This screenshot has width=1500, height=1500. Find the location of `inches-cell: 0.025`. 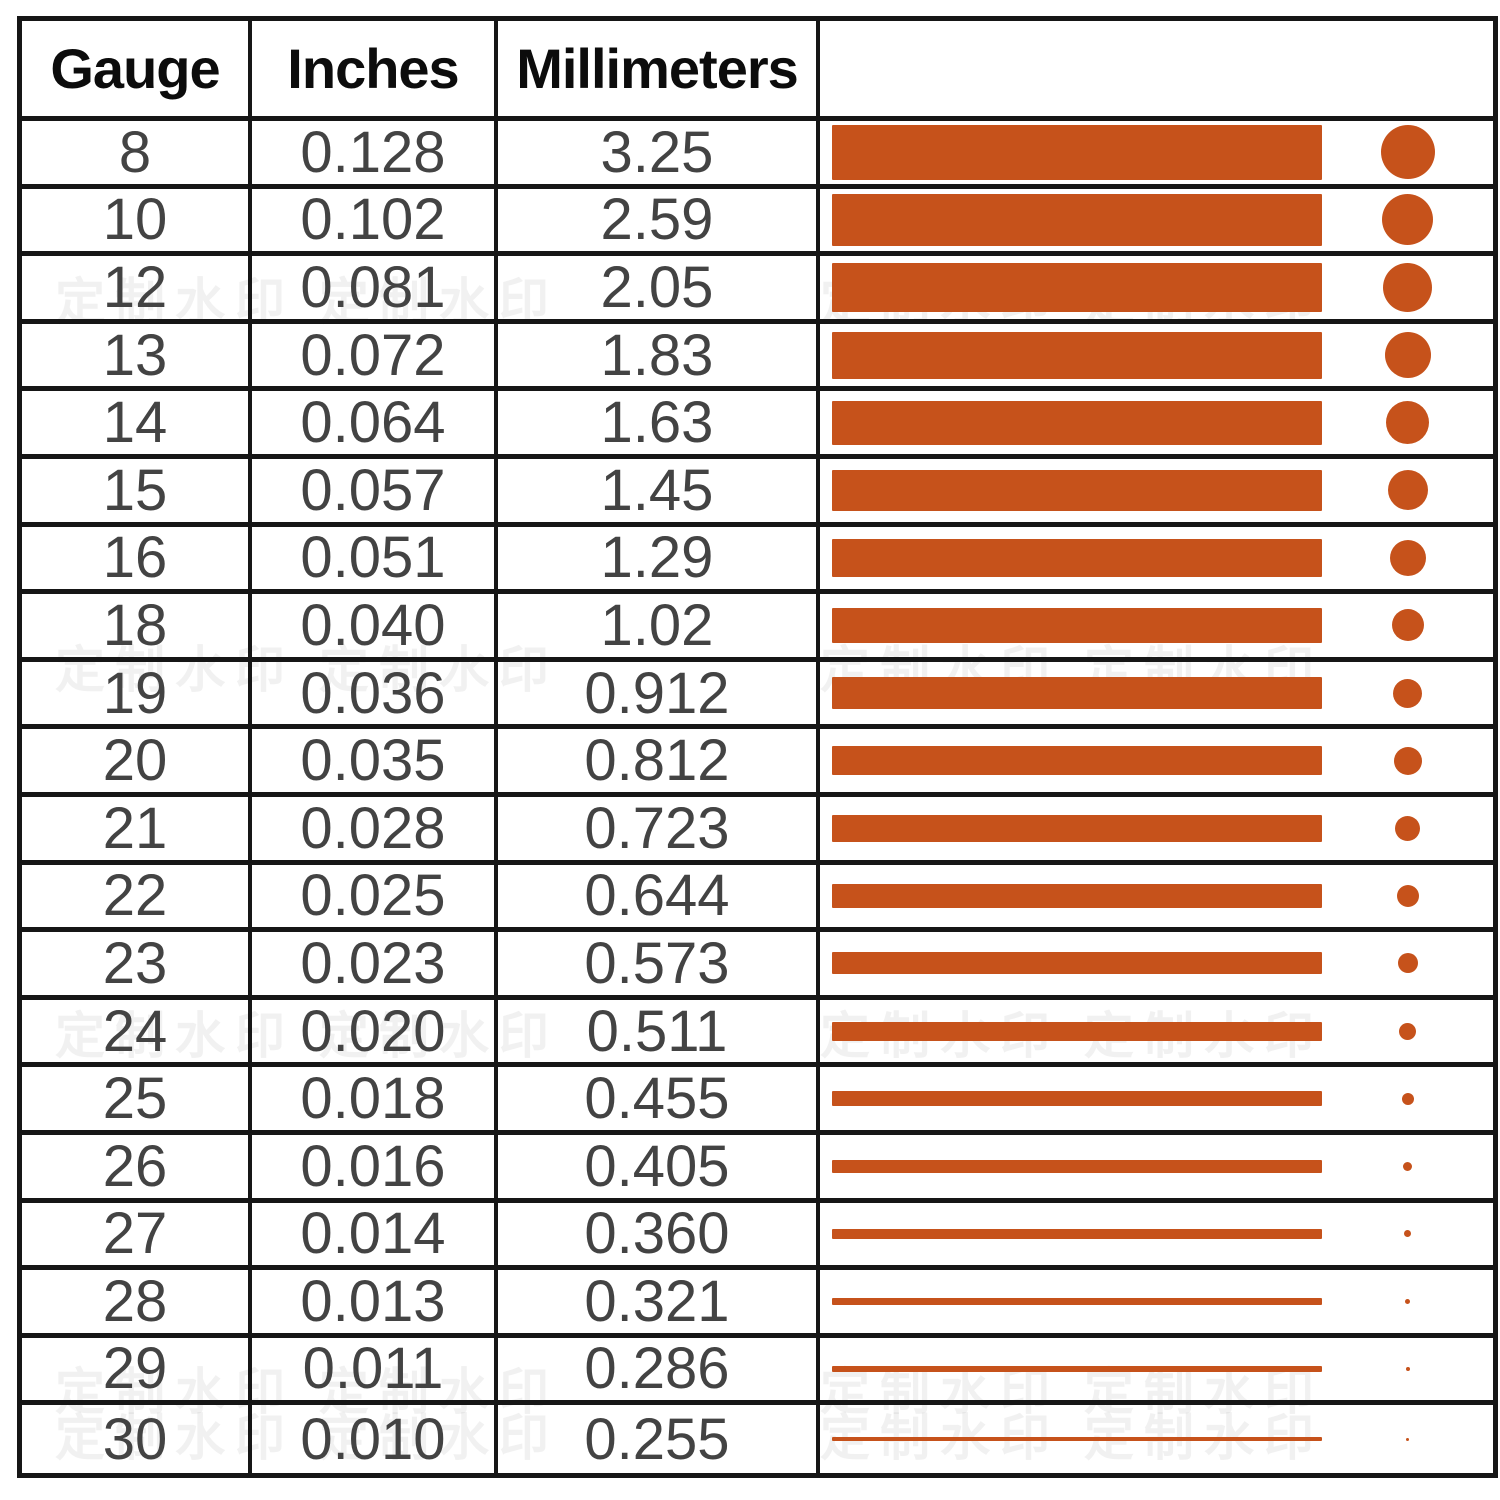

inches-cell: 0.025 is located at coordinates (375, 896).